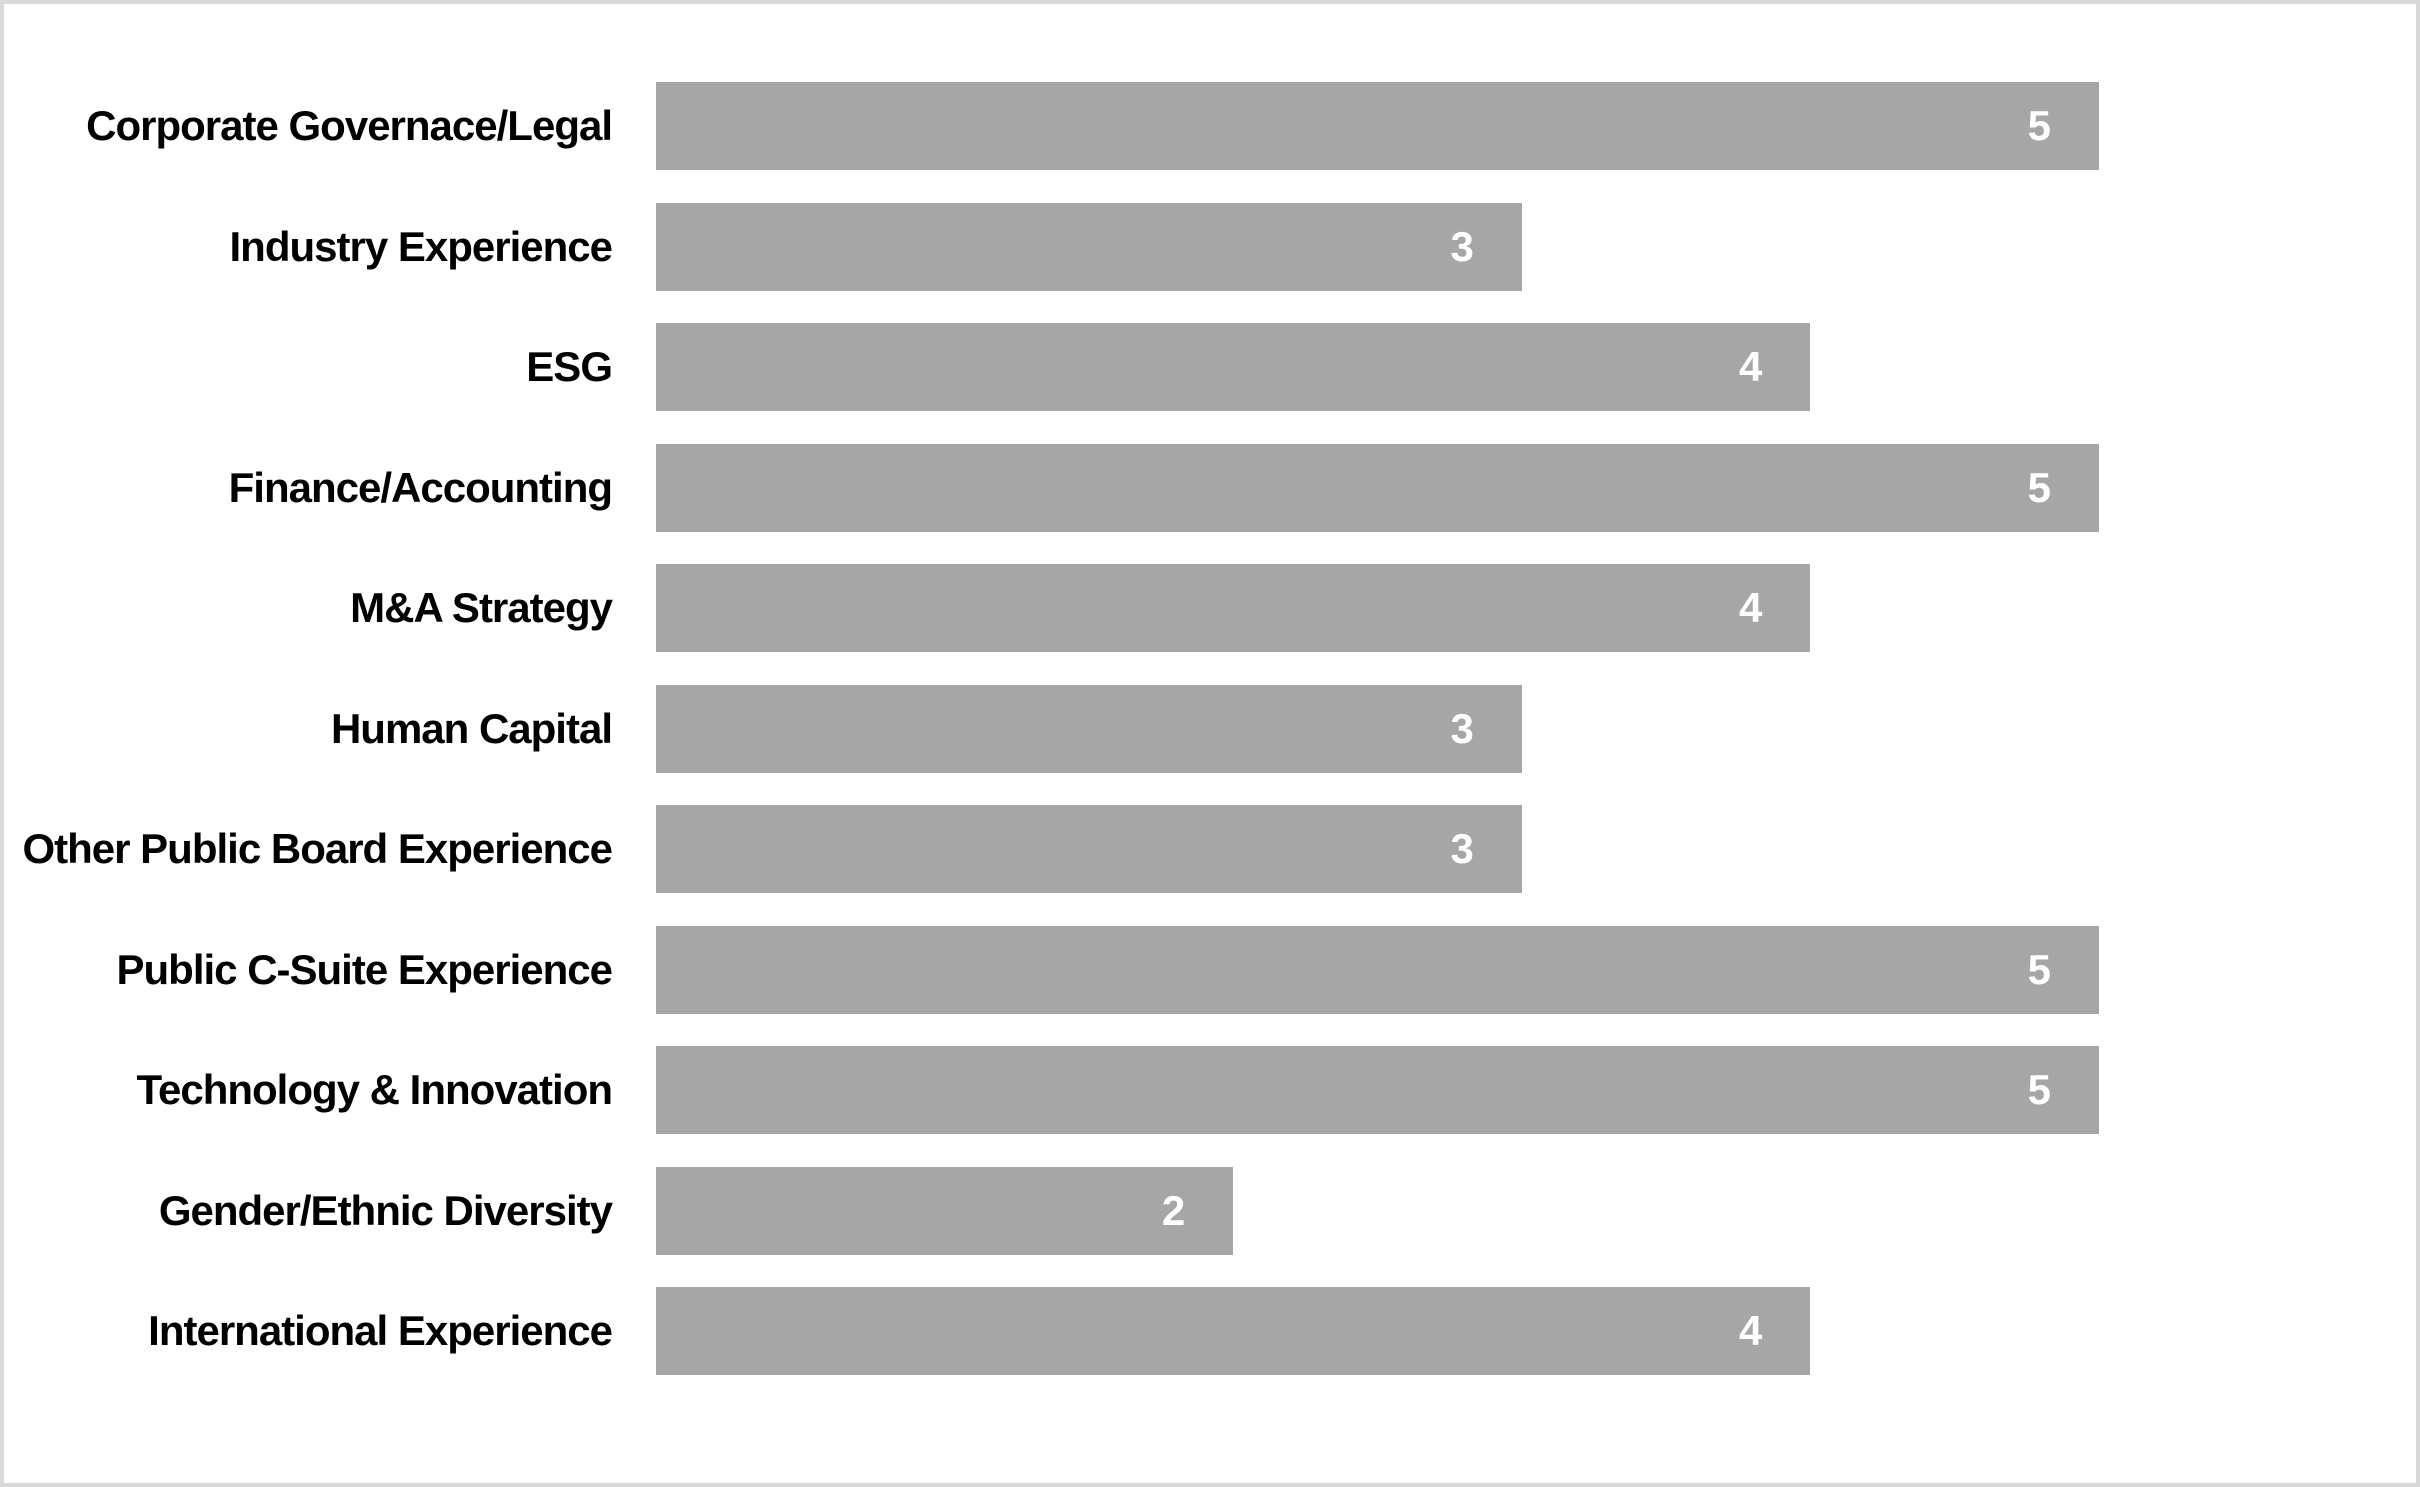  I want to click on category-label: Finance/Accounting, so click(420, 487).